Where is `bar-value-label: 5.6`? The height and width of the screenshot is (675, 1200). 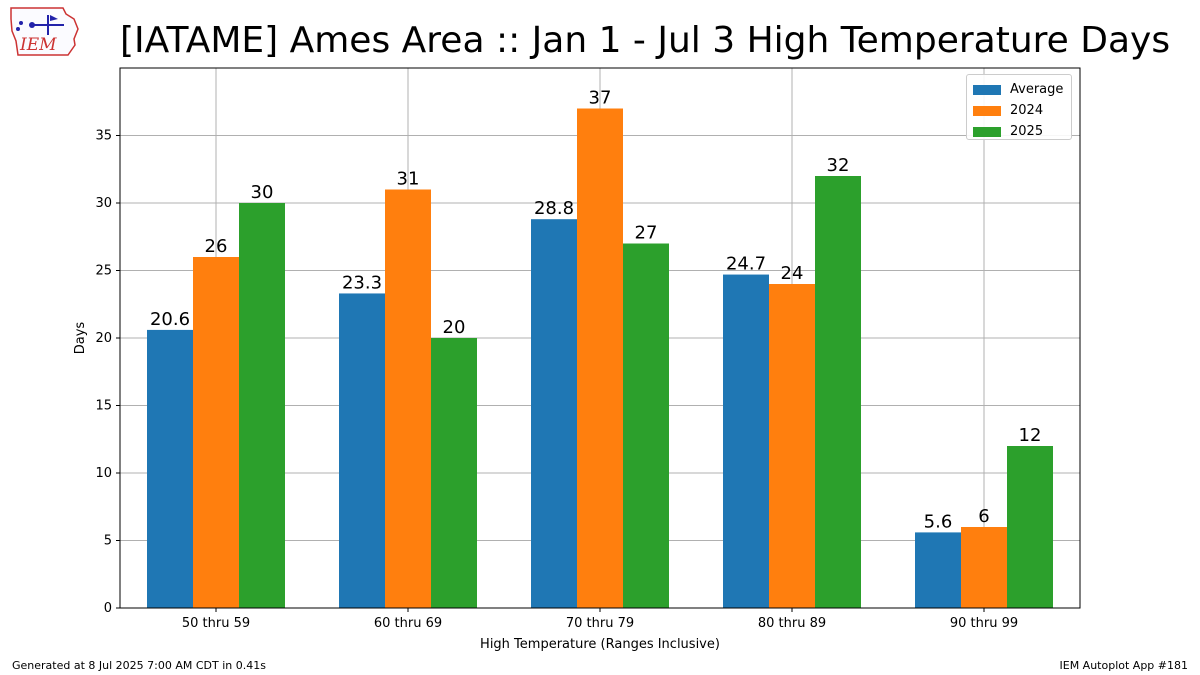
bar-value-label: 5.6 is located at coordinates (938, 521).